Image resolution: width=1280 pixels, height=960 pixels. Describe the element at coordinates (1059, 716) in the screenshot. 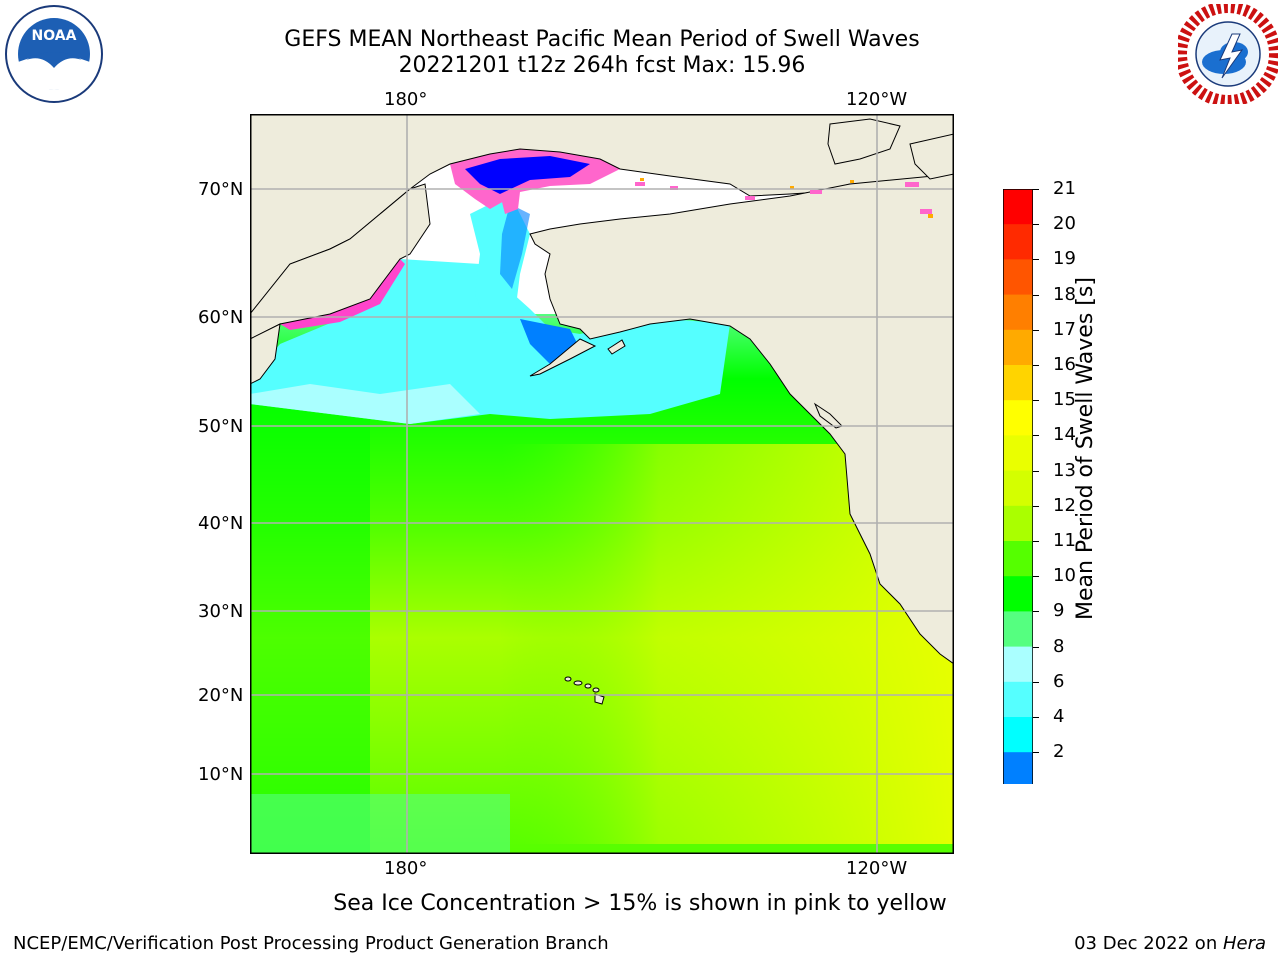

I see `colorbar-tick-label: 4` at that location.